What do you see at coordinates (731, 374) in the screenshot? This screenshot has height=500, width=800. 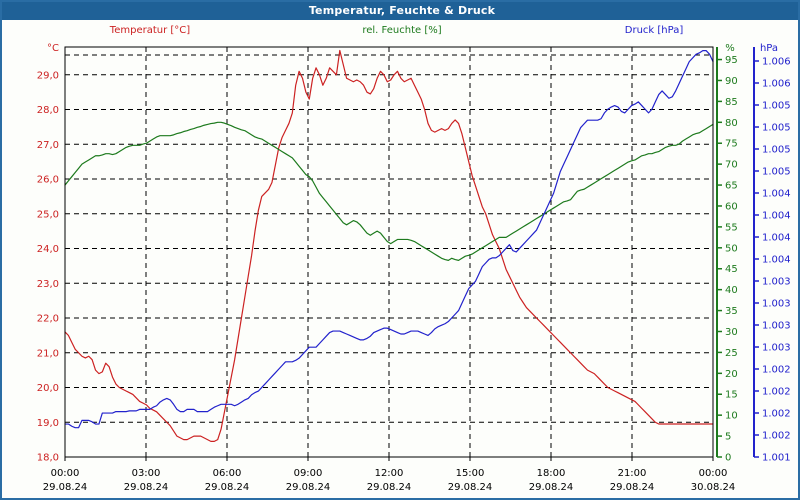 I see `humidity-tick-label: 20` at bounding box center [731, 374].